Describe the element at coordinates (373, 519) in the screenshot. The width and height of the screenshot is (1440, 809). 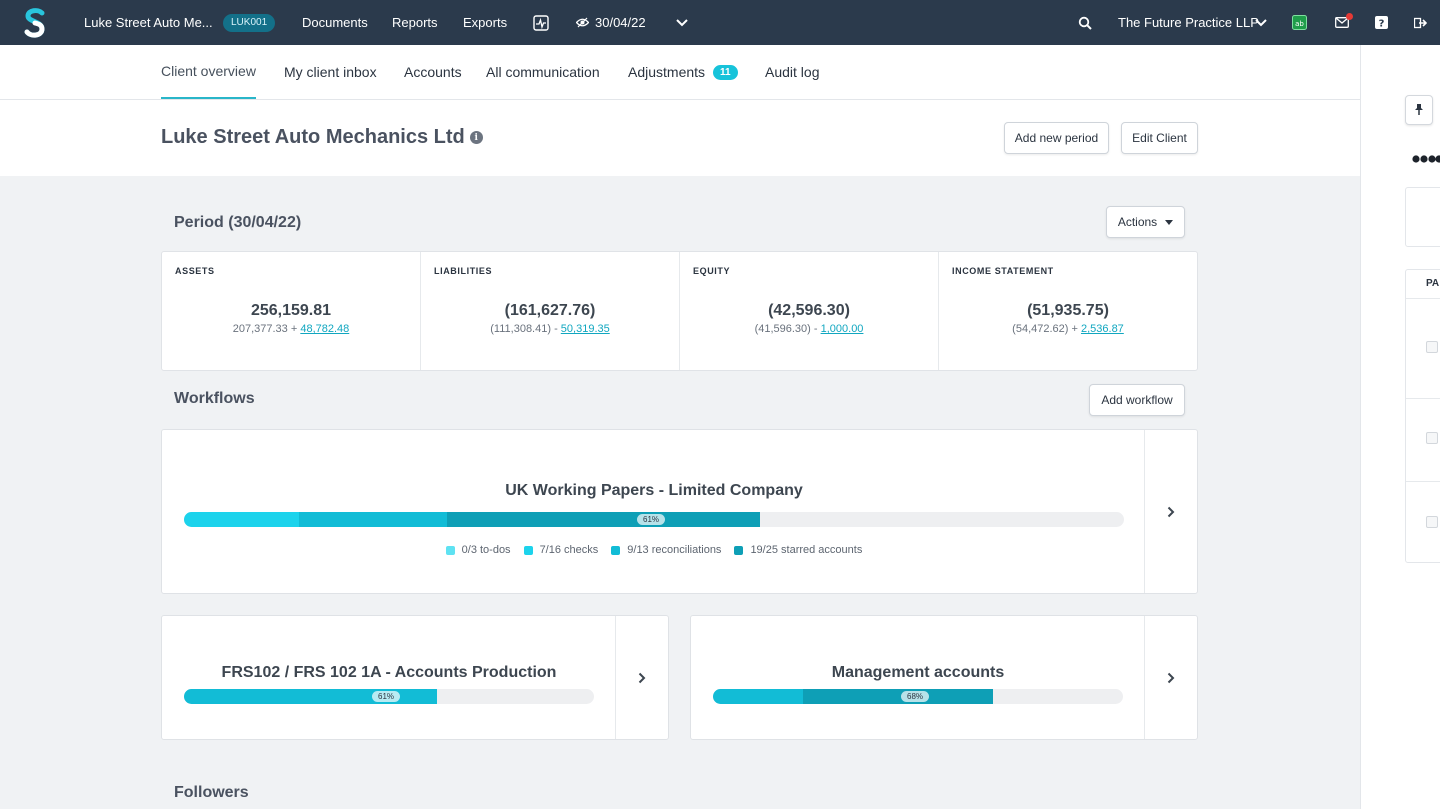
I see `progress-segment-checks` at that location.